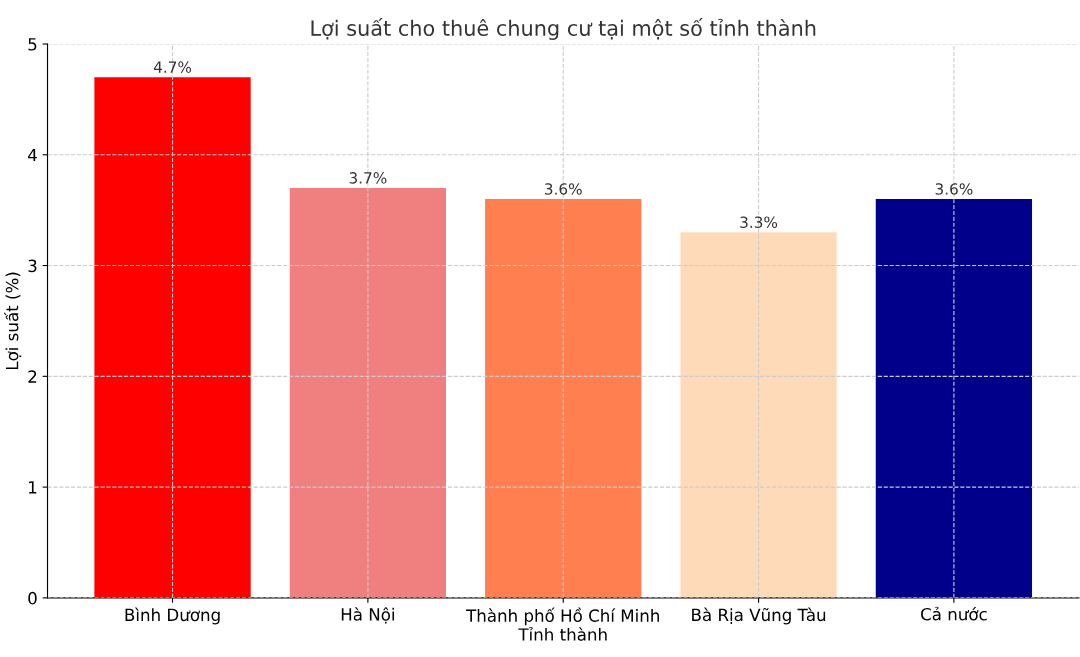  What do you see at coordinates (32, 44) in the screenshot?
I see `y-tick-label: 5` at bounding box center [32, 44].